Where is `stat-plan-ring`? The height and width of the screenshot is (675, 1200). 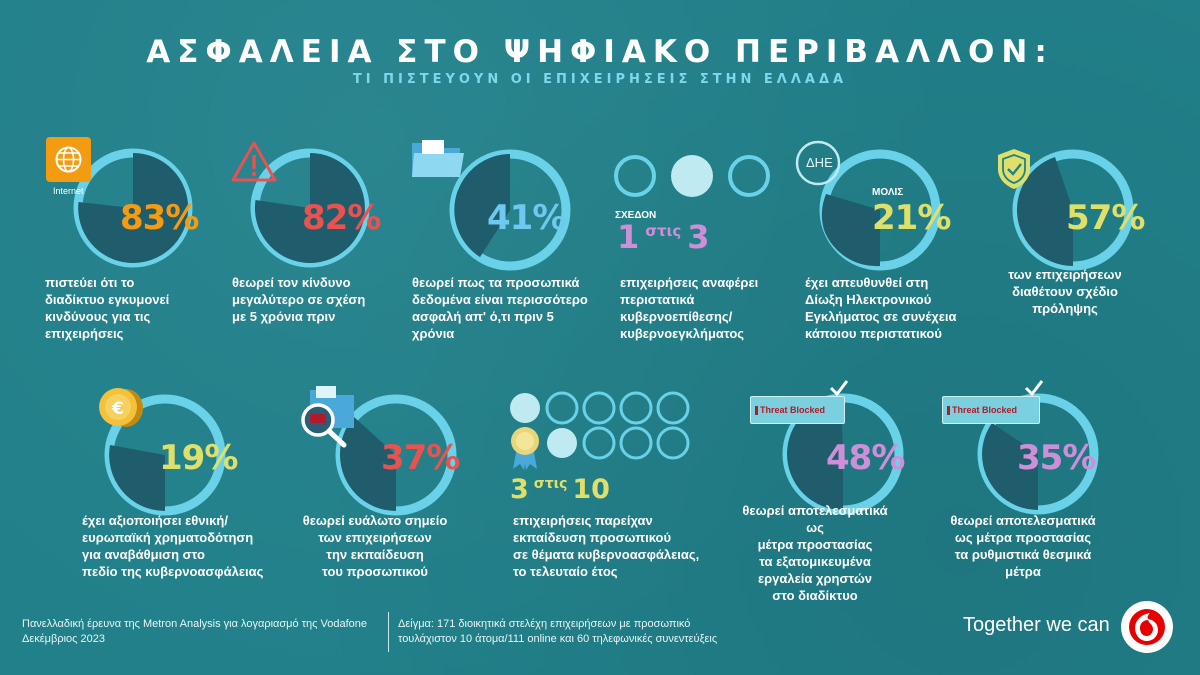
stat-plan-ring is located at coordinates (1073, 210).